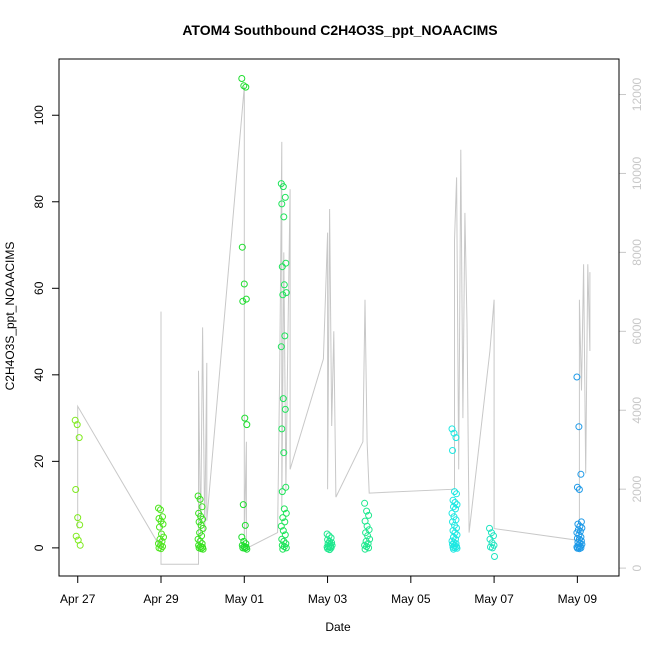 This screenshot has width=650, height=650. What do you see at coordinates (161, 599) in the screenshot?
I see `x-tick-label: Apr 29` at bounding box center [161, 599].